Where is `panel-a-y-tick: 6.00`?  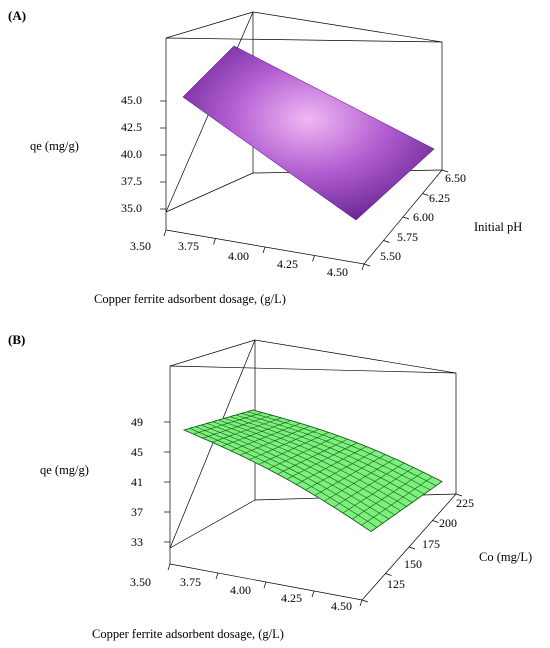
panel-a-y-tick: 6.00 is located at coordinates (423, 217).